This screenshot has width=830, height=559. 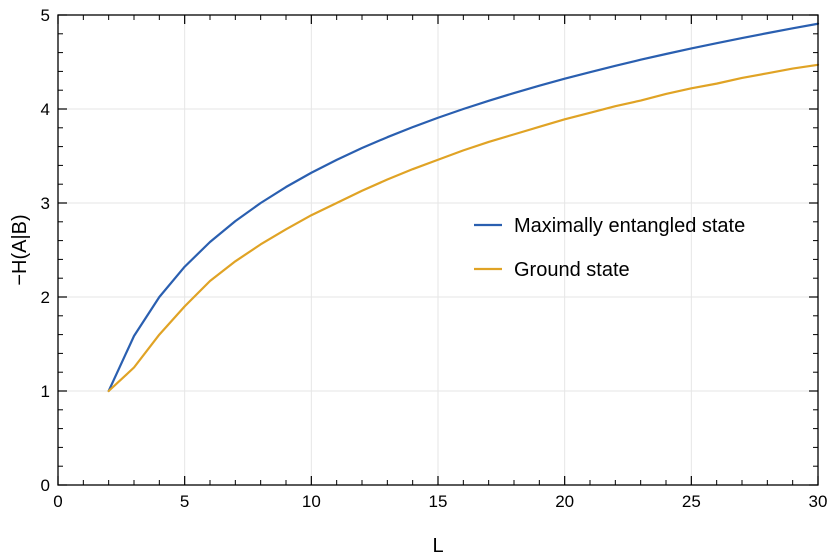 What do you see at coordinates (311, 501) in the screenshot?
I see `x-tick-label: 10` at bounding box center [311, 501].